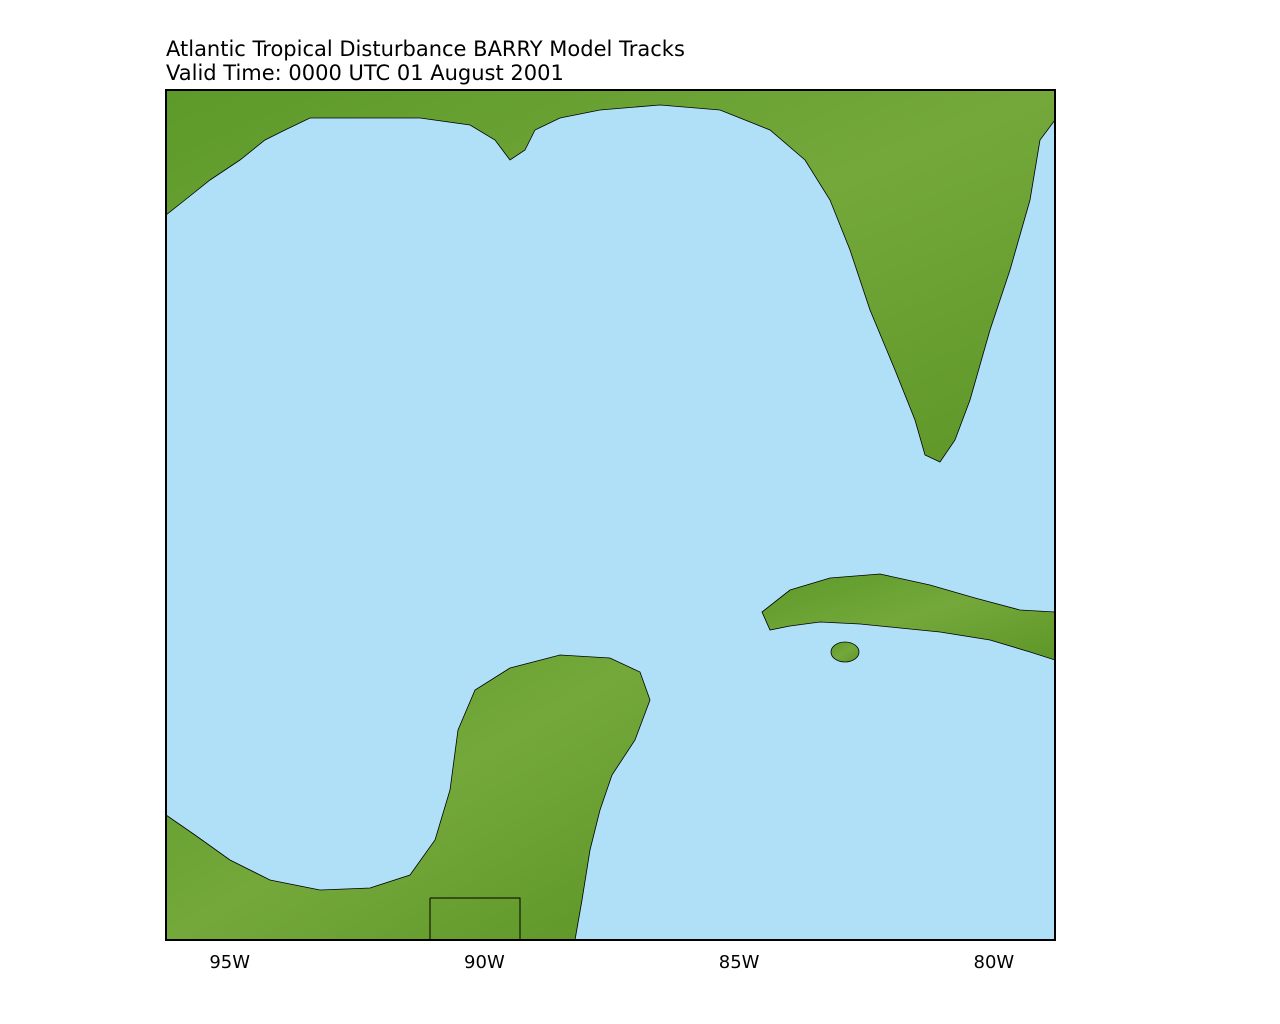  Describe the element at coordinates (484, 962) in the screenshot. I see `x-tick-label: 90W` at that location.